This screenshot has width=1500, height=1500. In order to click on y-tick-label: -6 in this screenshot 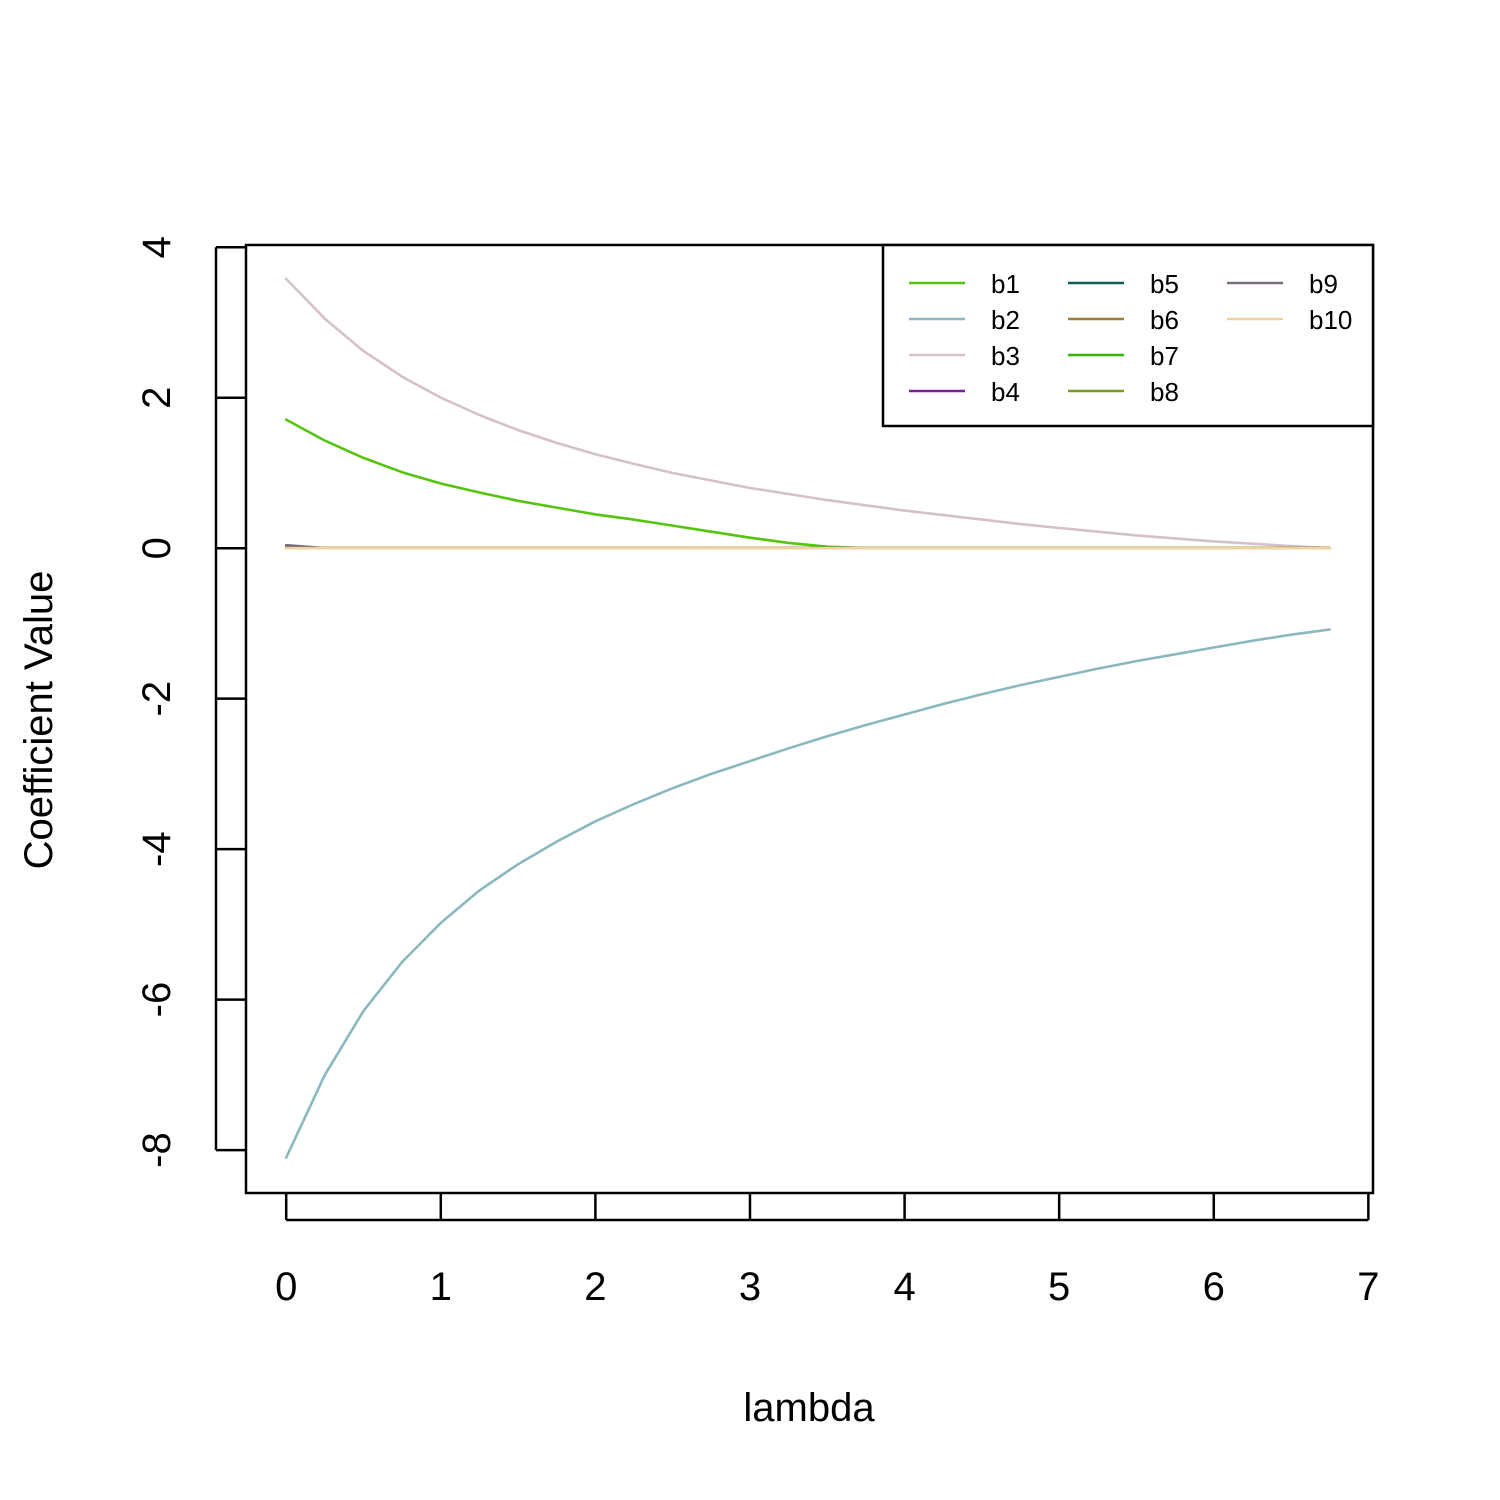, I will do `click(157, 1000)`.